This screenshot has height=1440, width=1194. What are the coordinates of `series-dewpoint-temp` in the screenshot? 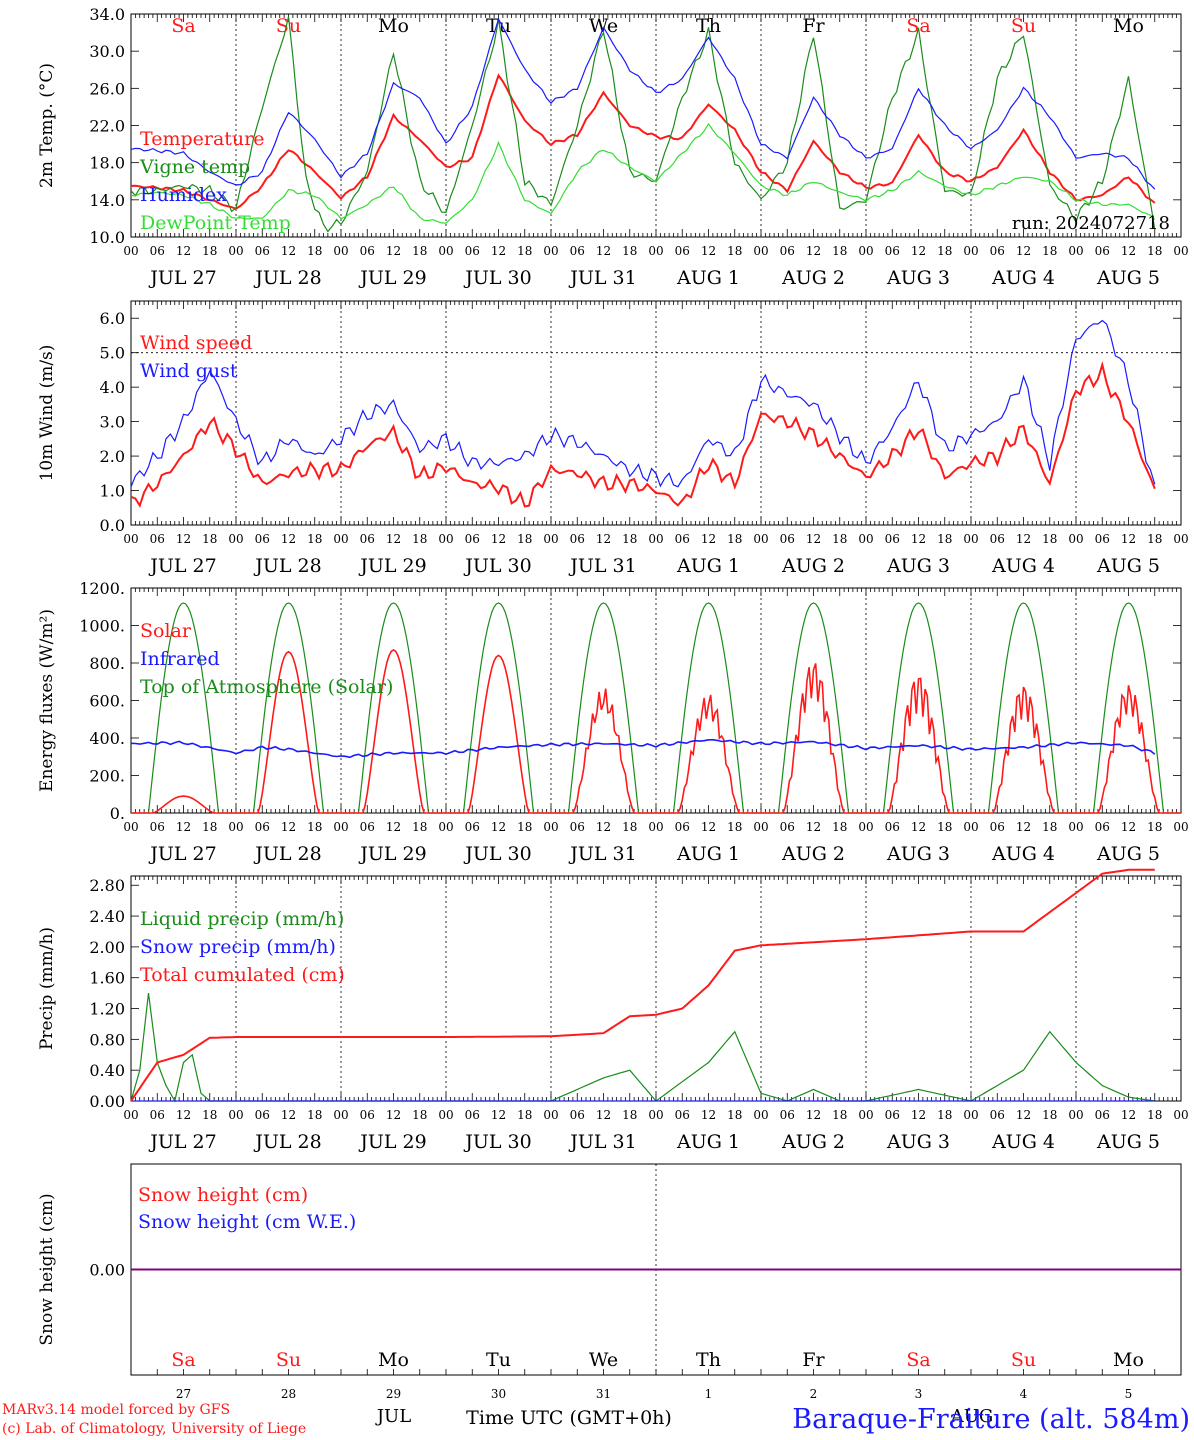 It's located at (643, 173).